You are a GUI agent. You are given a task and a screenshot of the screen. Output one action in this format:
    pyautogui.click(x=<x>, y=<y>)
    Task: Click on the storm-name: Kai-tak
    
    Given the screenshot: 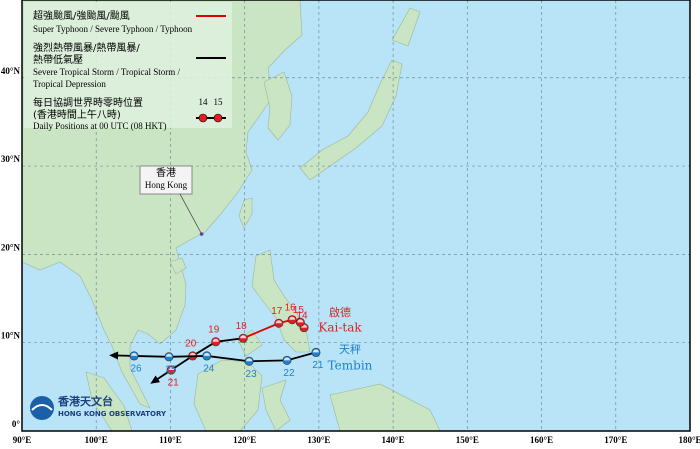 What is the action you would take?
    pyautogui.click(x=340, y=328)
    